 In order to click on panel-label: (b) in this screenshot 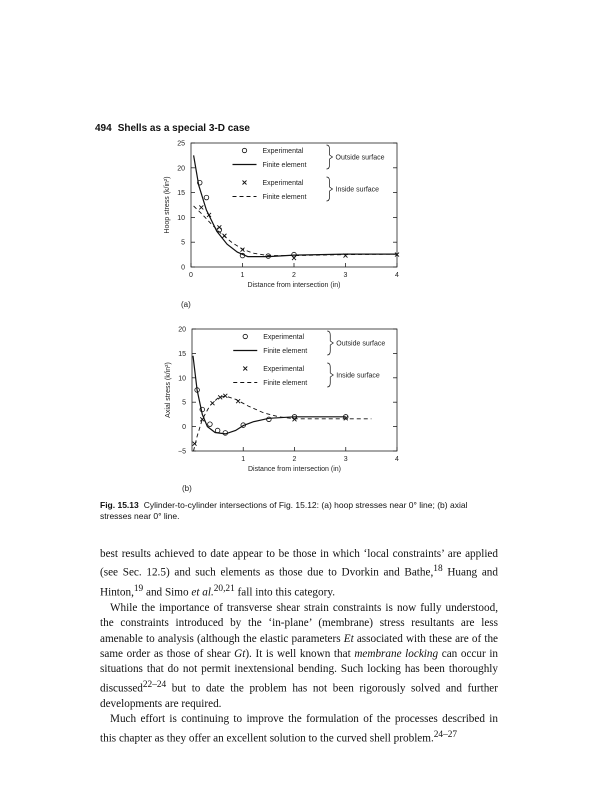, I will do `click(187, 488)`.